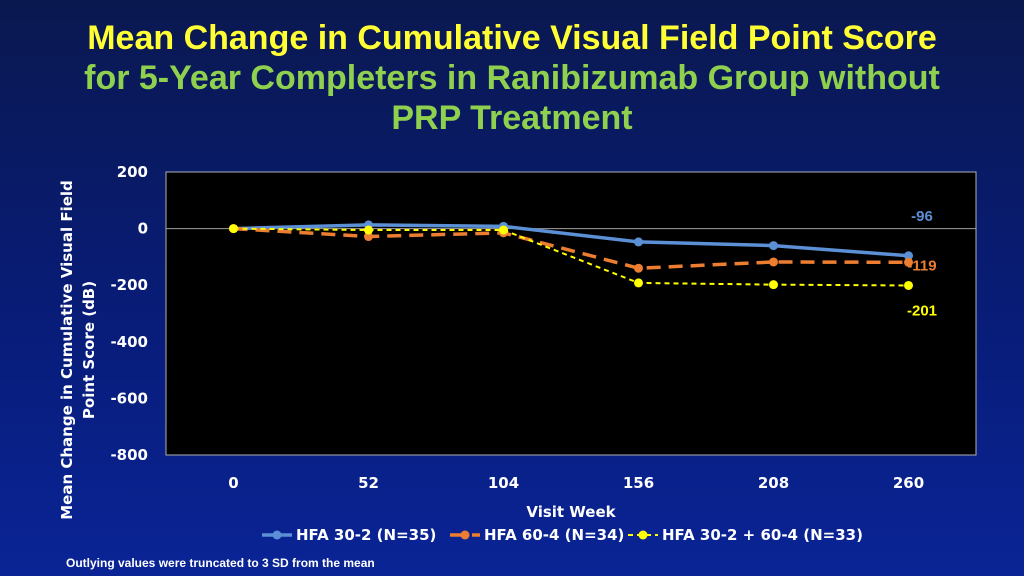 This screenshot has height=576, width=1024. What do you see at coordinates (233, 483) in the screenshot?
I see `x-tick-label: 0` at bounding box center [233, 483].